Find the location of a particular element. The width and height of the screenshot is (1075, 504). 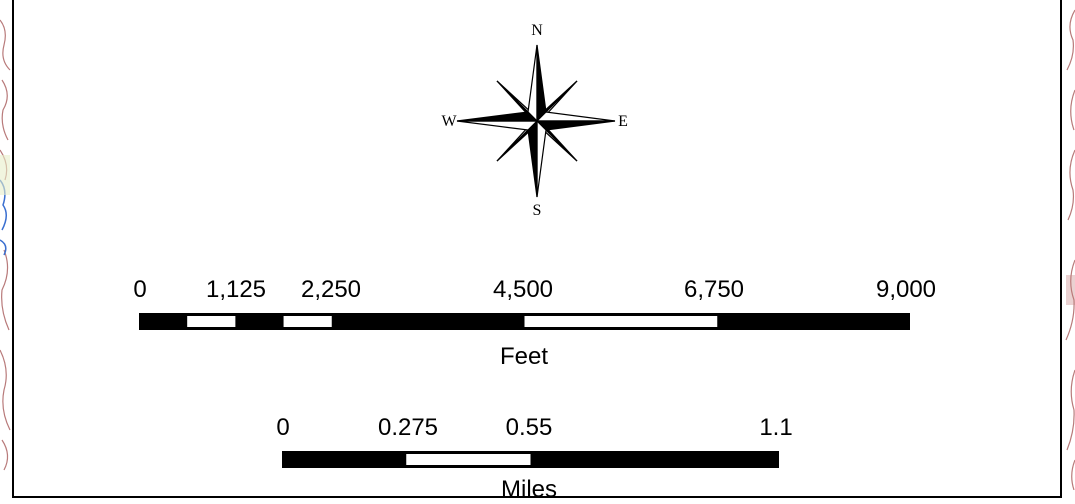

rose-point-north is located at coordinates (532, 83).